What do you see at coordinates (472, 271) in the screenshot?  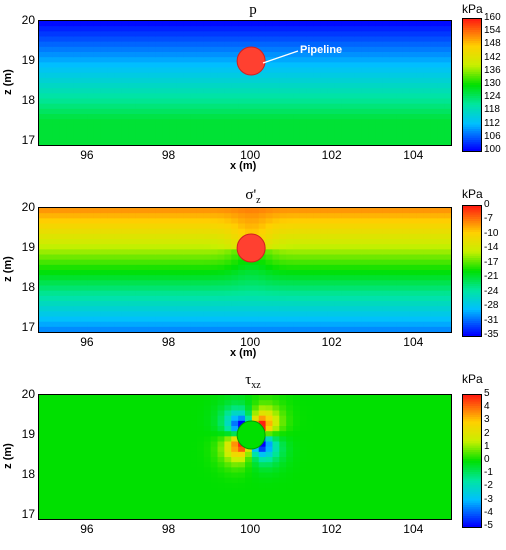 I see `colorbar-gradient` at bounding box center [472, 271].